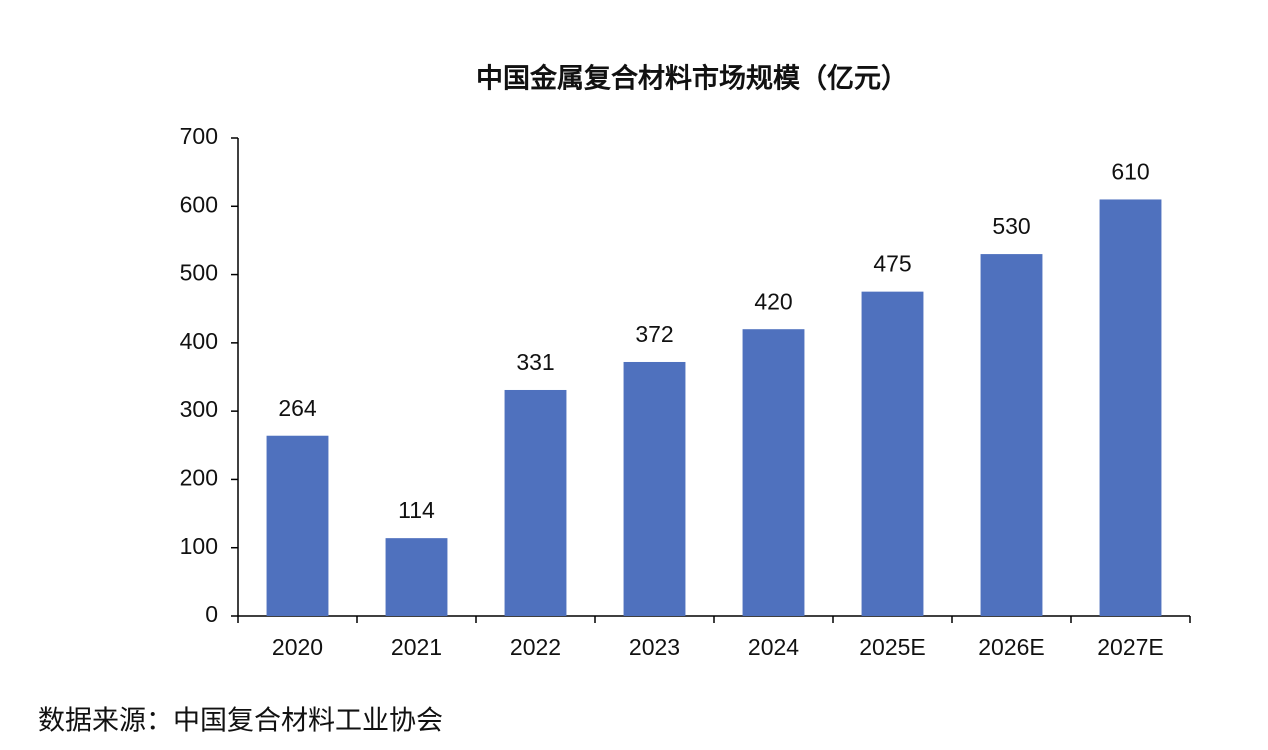 Image resolution: width=1268 pixels, height=750 pixels. Describe the element at coordinates (892, 647) in the screenshot. I see `x-tick-label: 2025E` at that location.